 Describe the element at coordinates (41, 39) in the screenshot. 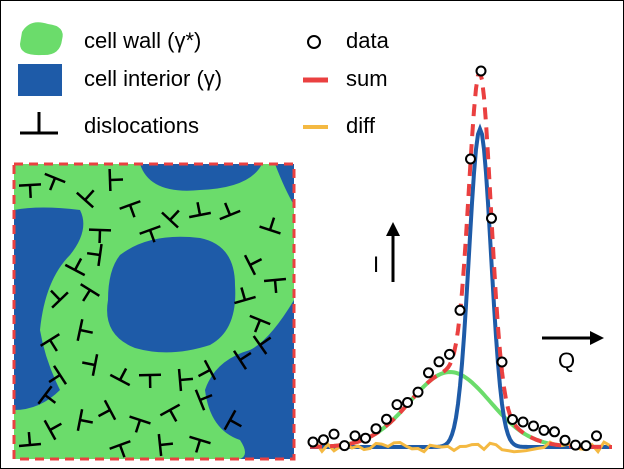

I see `cell-wall-swatch` at that location.